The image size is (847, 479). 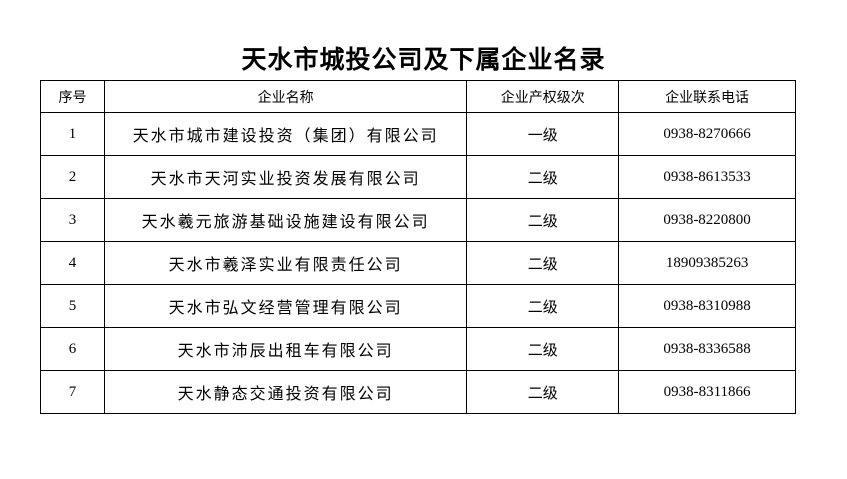 What do you see at coordinates (72, 263) in the screenshot?
I see `cell-no: 4` at bounding box center [72, 263].